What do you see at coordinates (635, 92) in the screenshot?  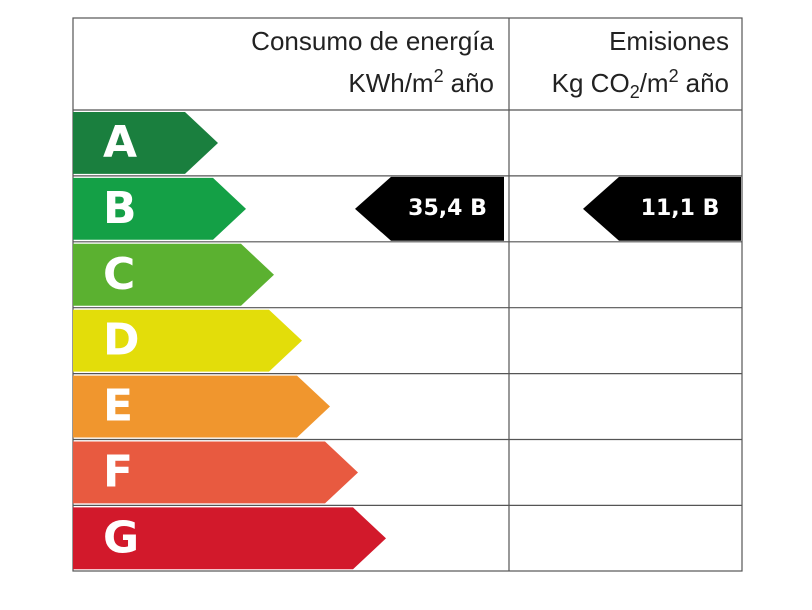 I see `unit-subscript: 2` at bounding box center [635, 92].